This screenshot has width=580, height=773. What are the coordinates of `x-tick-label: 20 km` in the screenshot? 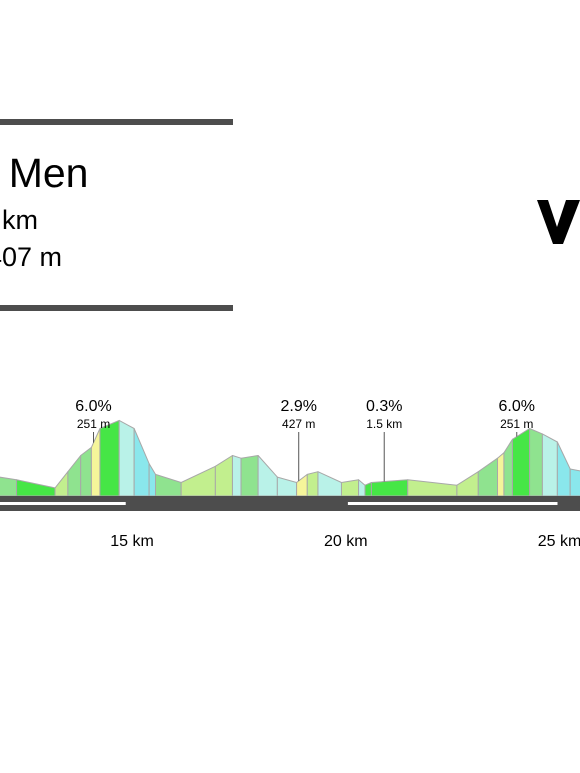 It's located at (346, 541).